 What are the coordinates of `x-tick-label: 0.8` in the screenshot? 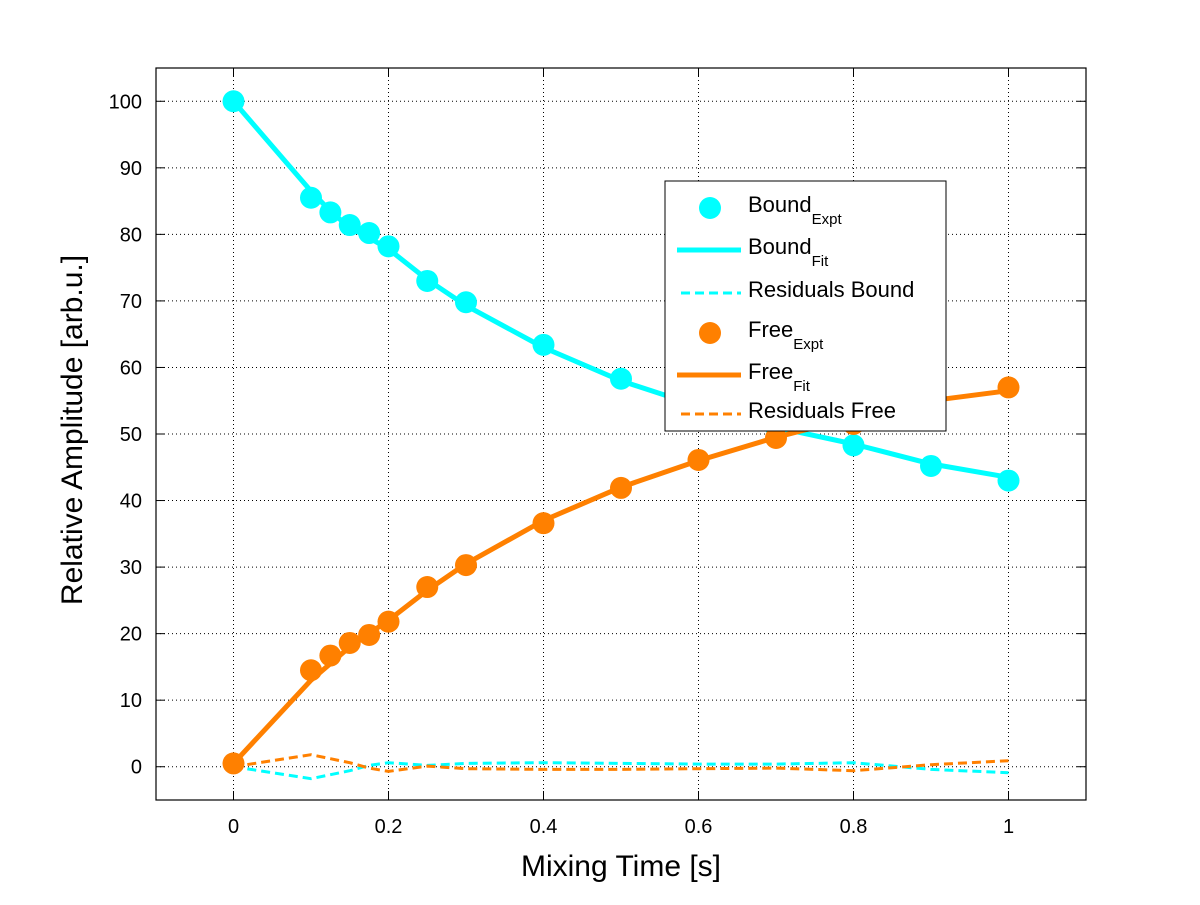 It's located at (854, 827).